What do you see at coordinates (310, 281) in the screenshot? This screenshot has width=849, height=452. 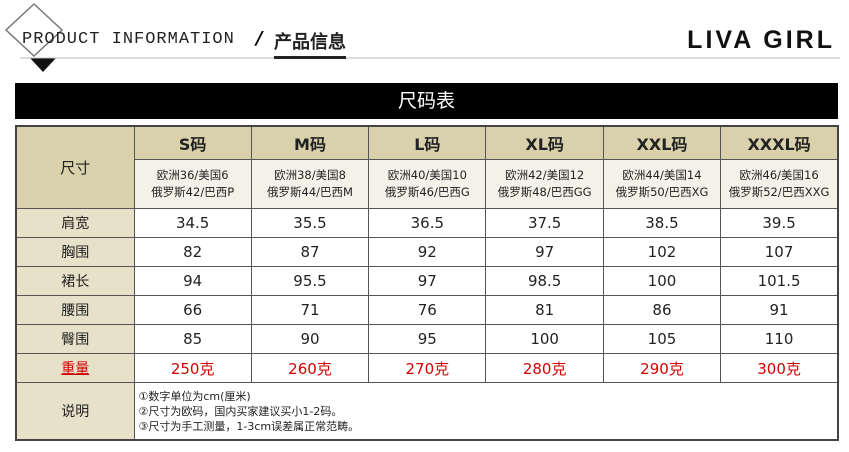 I see `cell: 95.5` at bounding box center [310, 281].